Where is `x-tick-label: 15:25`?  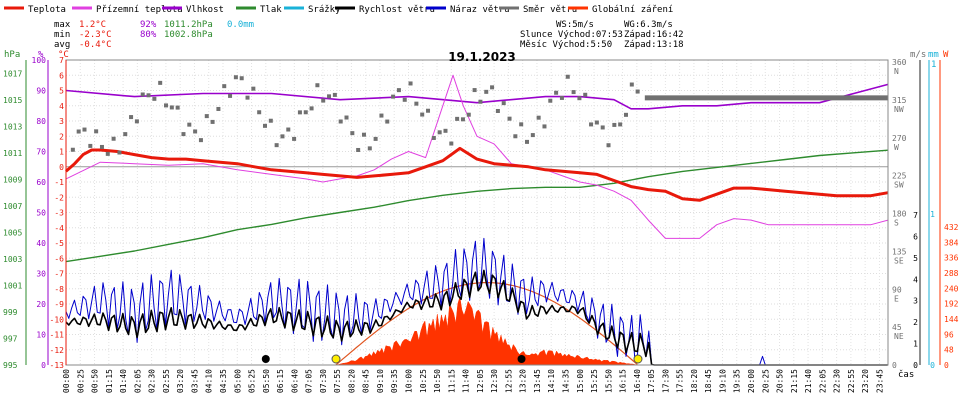
x-tick-label: 15:25 is located at coordinates (594, 381).